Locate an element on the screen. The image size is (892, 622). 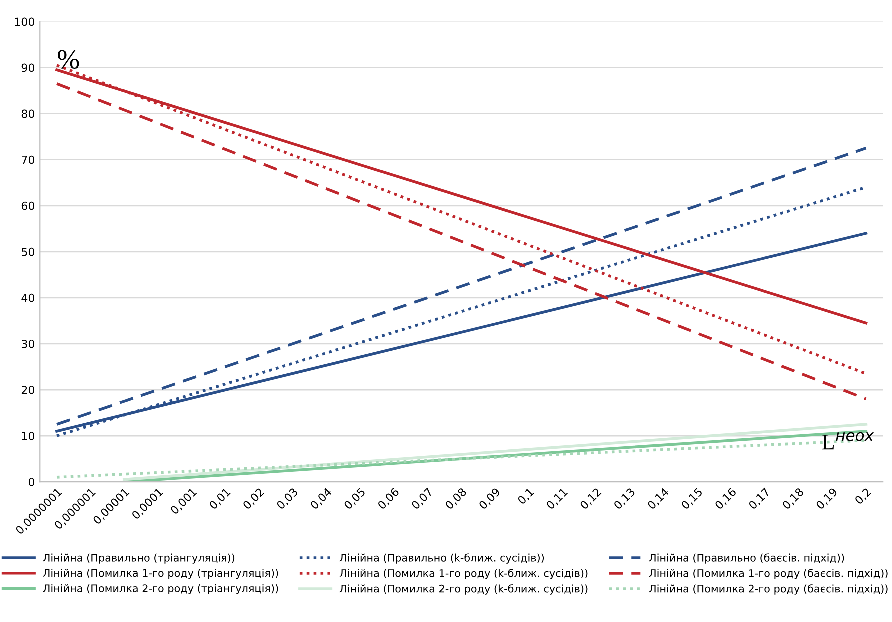
y-tick-label: 80 is located at coordinates (28, 114).